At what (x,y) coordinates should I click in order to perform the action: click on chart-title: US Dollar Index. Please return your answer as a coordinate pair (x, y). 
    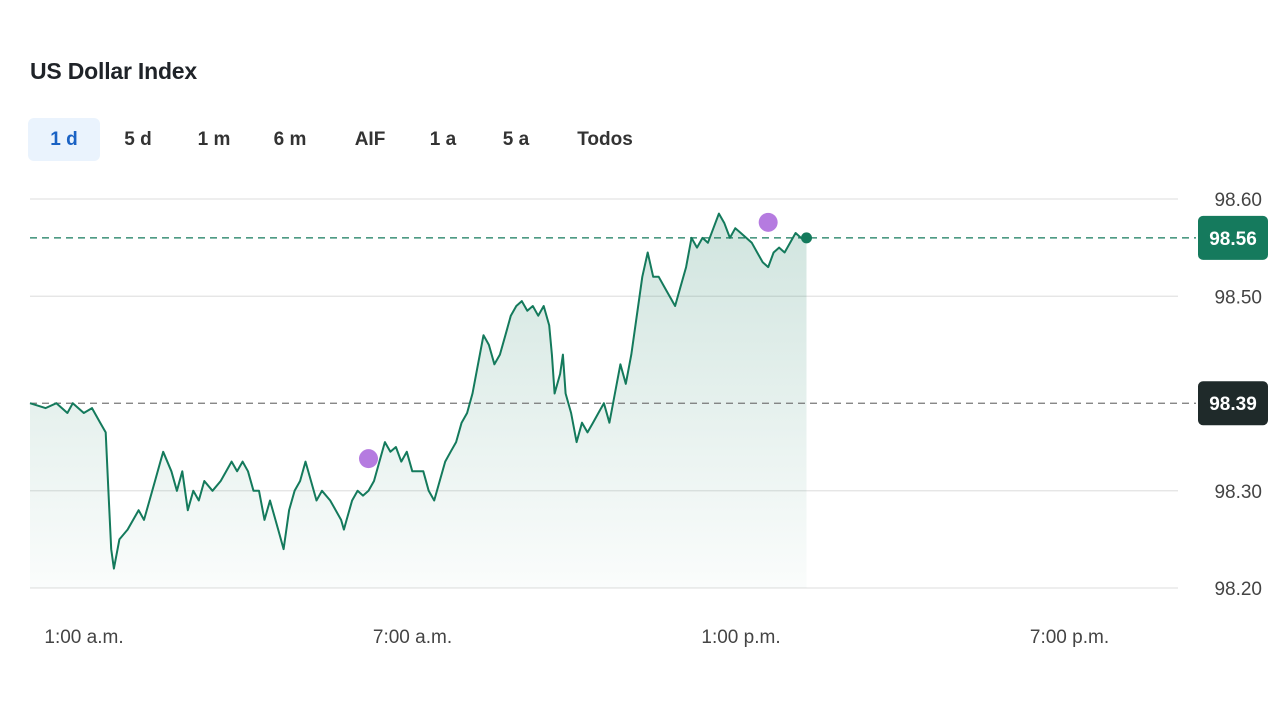
    Looking at the image, I should click on (113, 71).